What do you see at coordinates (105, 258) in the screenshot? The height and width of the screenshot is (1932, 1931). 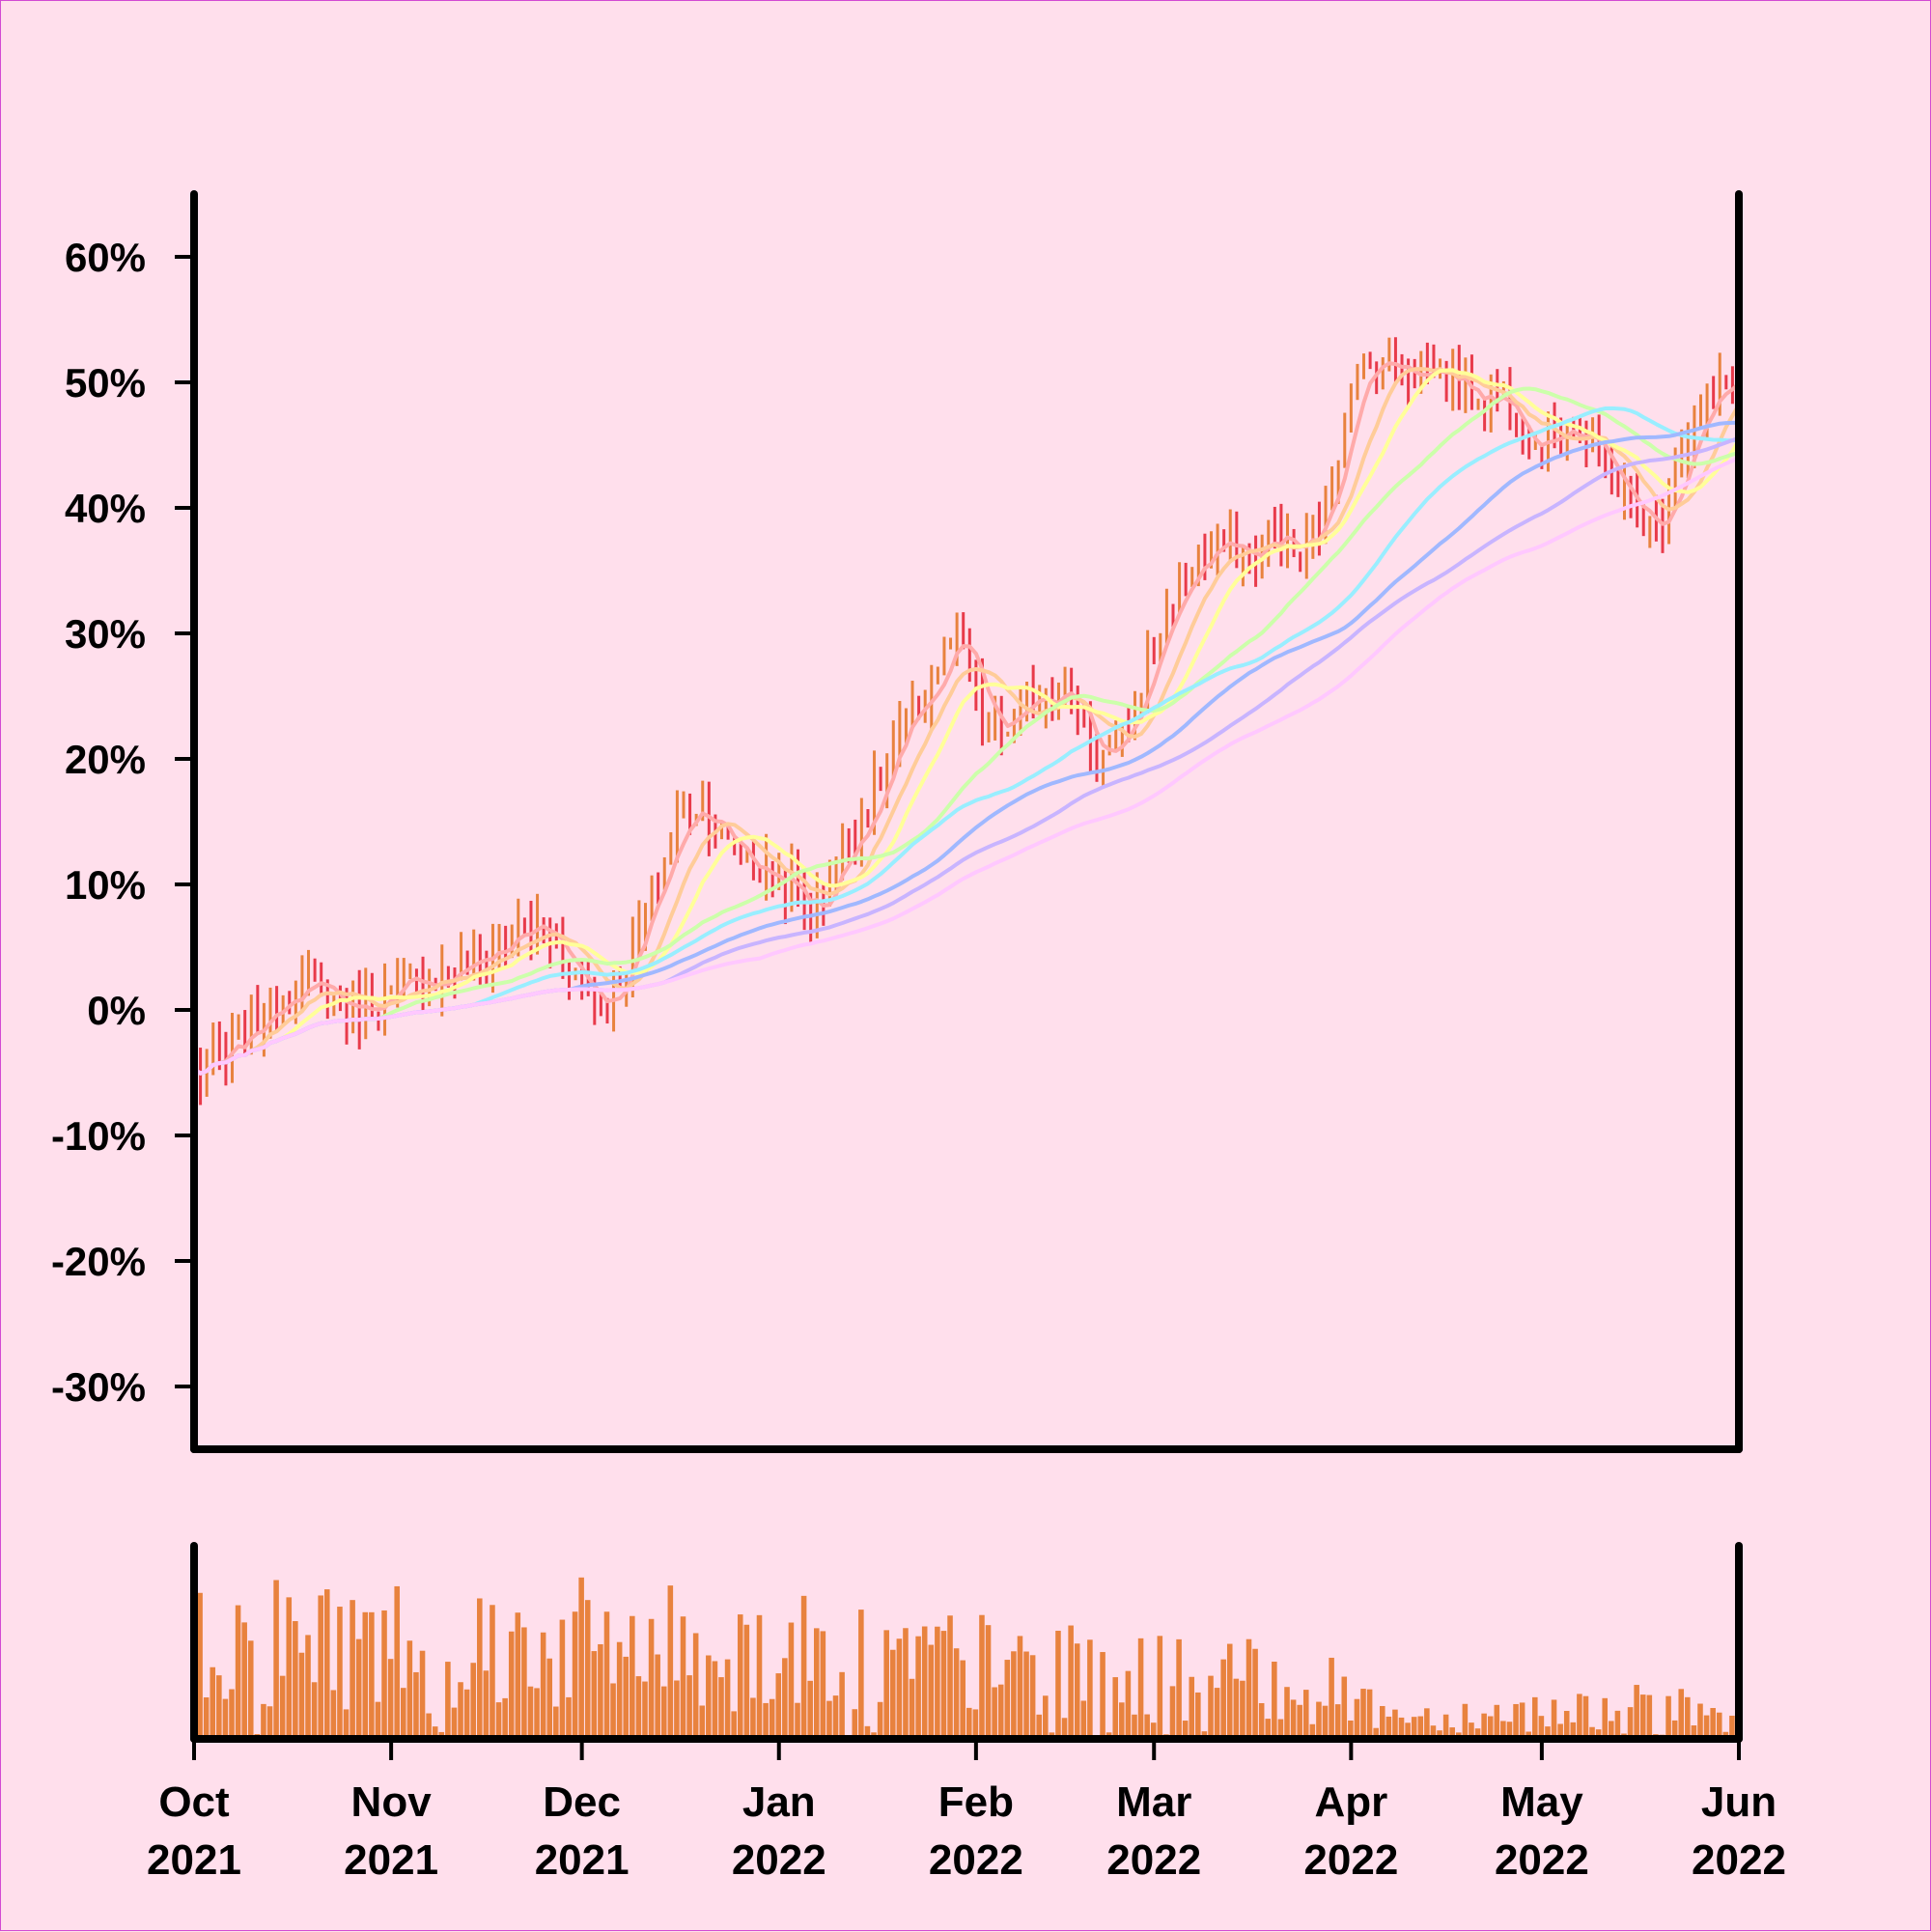 I see `y-tick-label: 60%` at bounding box center [105, 258].